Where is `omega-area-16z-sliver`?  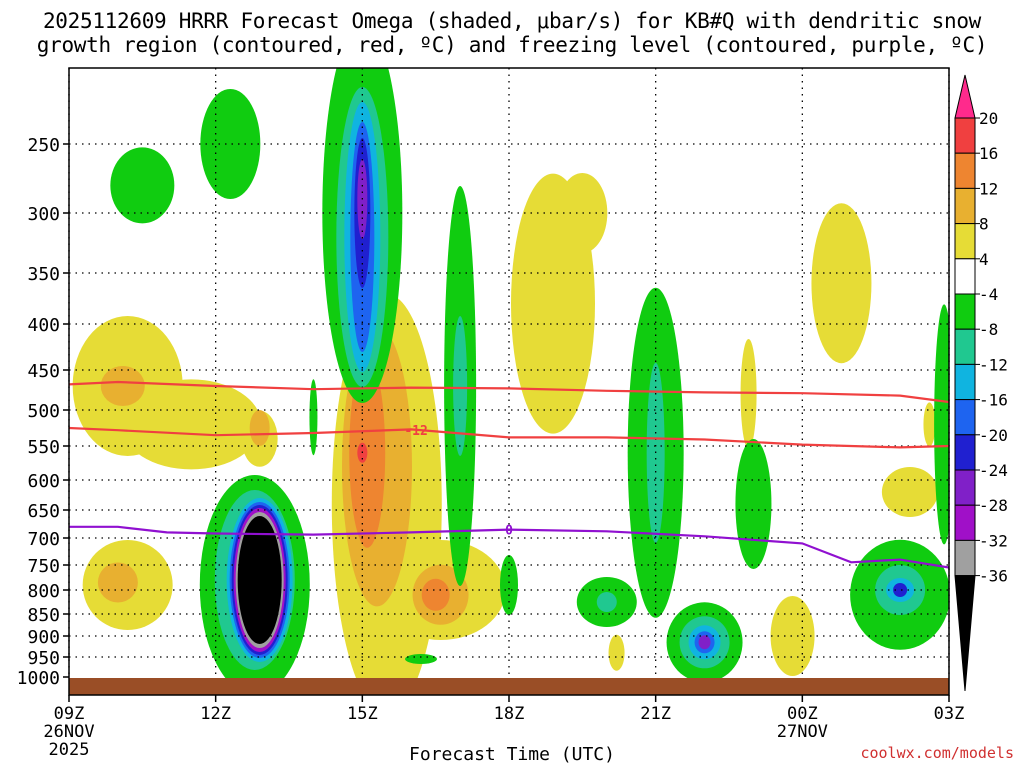
omega-area-16z-sliver is located at coordinates (421, 659).